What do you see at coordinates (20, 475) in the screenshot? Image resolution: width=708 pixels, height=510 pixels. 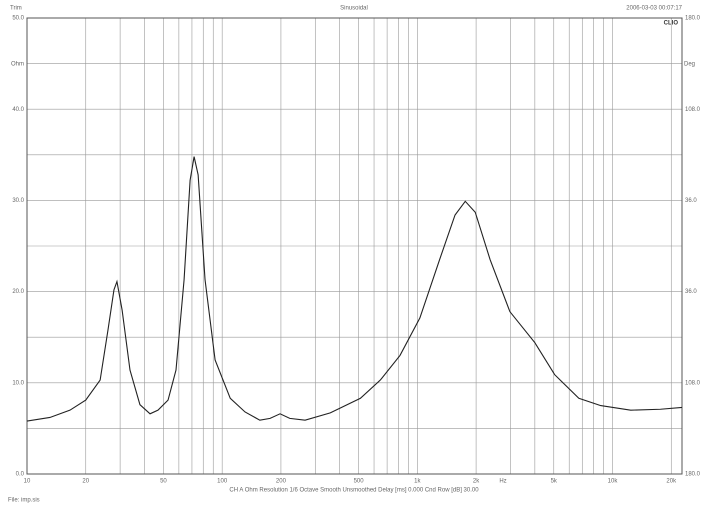 I see `y-tick-label: 0.0` at bounding box center [20, 475].